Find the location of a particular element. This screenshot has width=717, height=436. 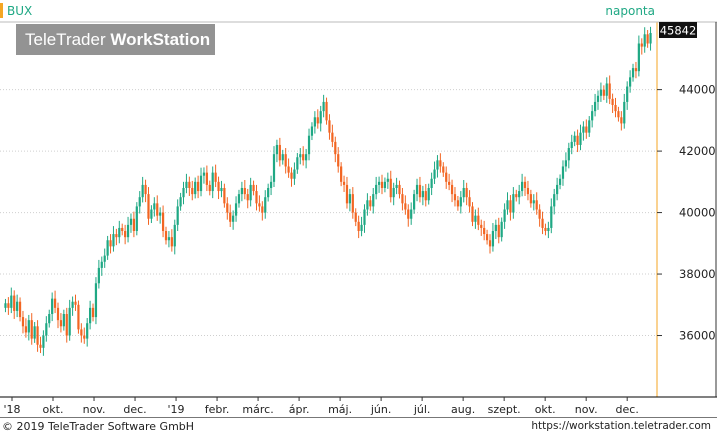

last-value-box is located at coordinates (678, 30).